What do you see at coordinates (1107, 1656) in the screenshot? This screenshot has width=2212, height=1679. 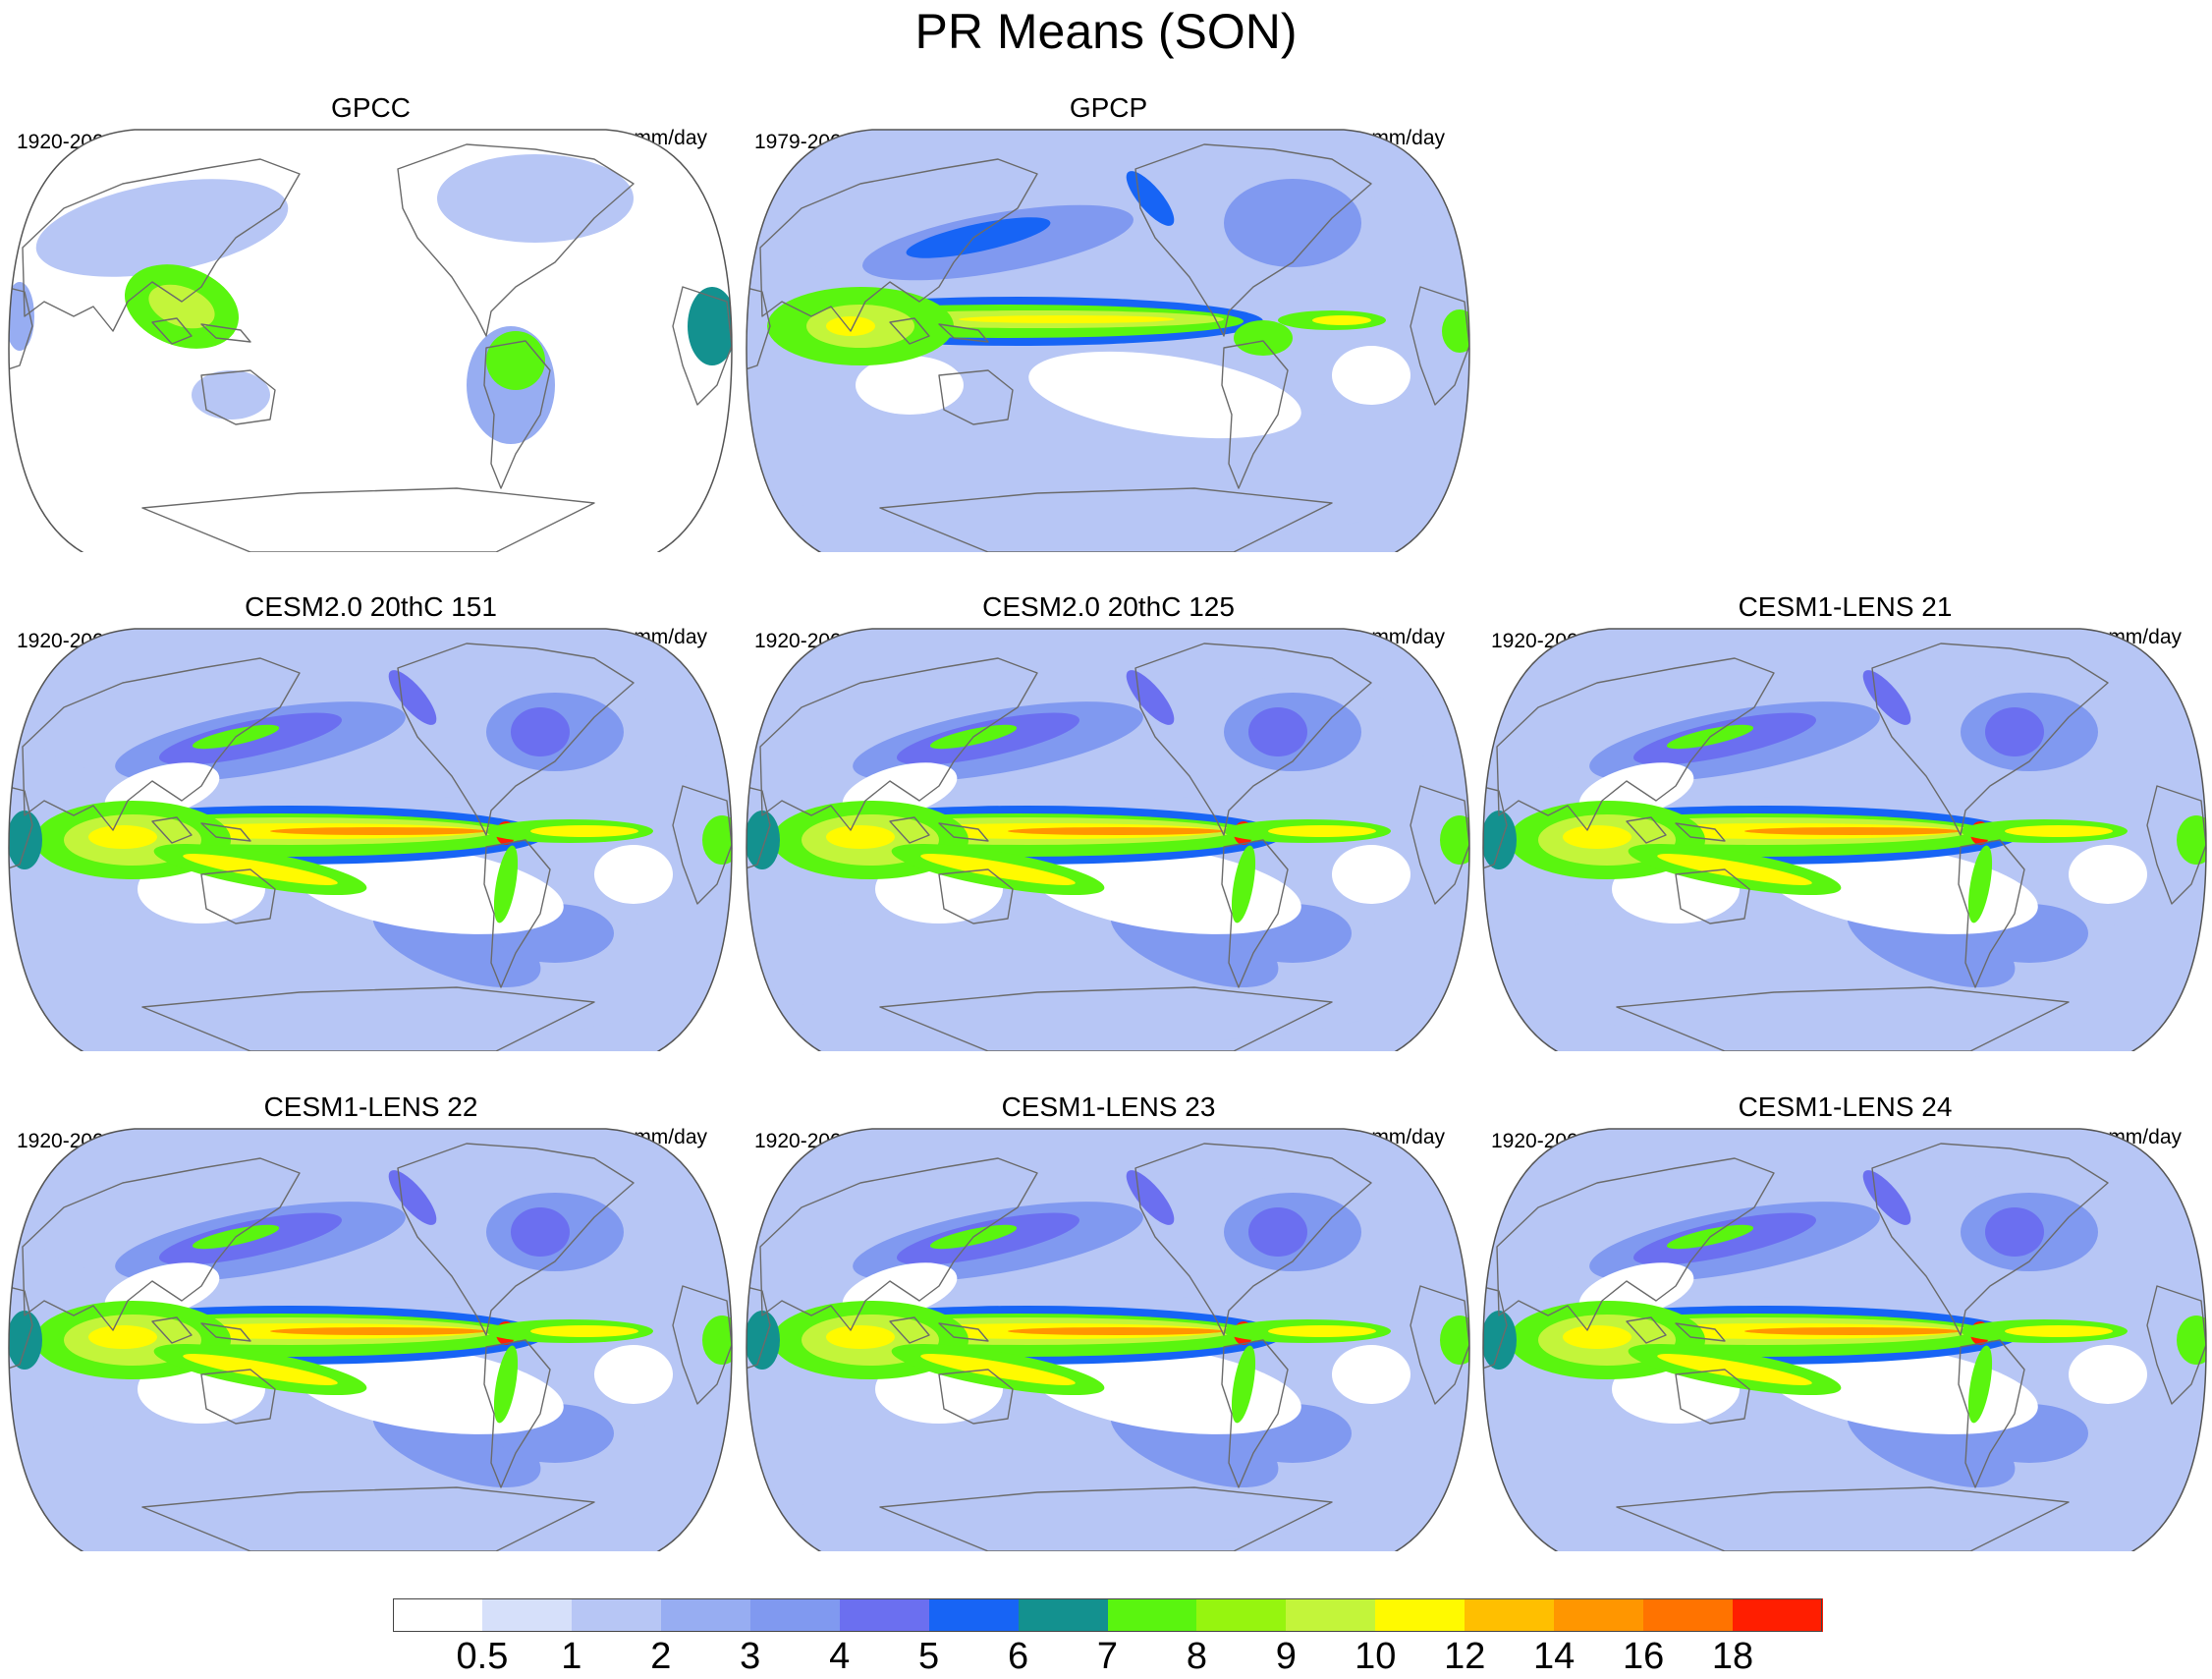 I see `colorbar-tick-label: 7` at bounding box center [1107, 1656].